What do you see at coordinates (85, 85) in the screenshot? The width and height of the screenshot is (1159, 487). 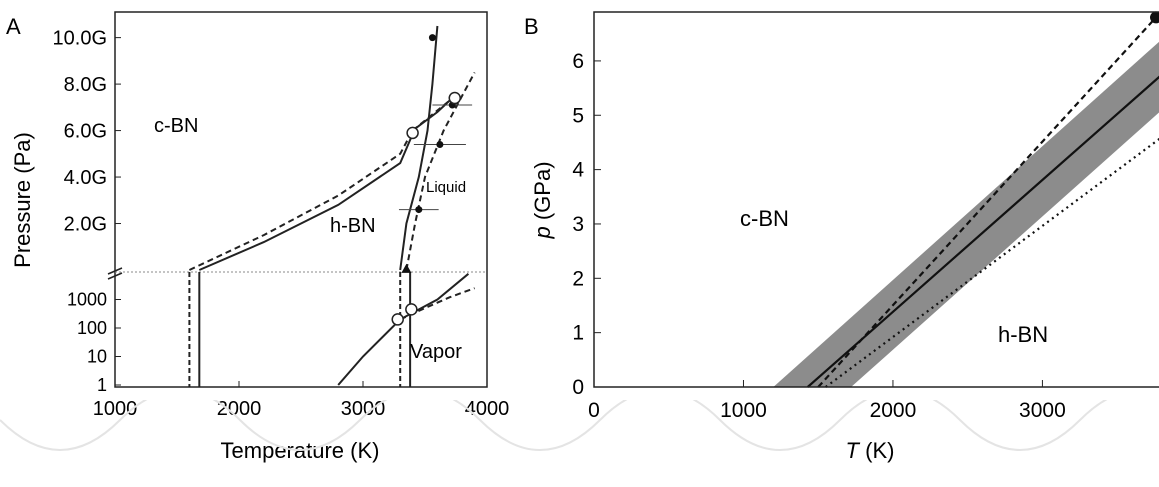 I see `y-tick-label-a-upper-1: 8.0G` at bounding box center [85, 85].